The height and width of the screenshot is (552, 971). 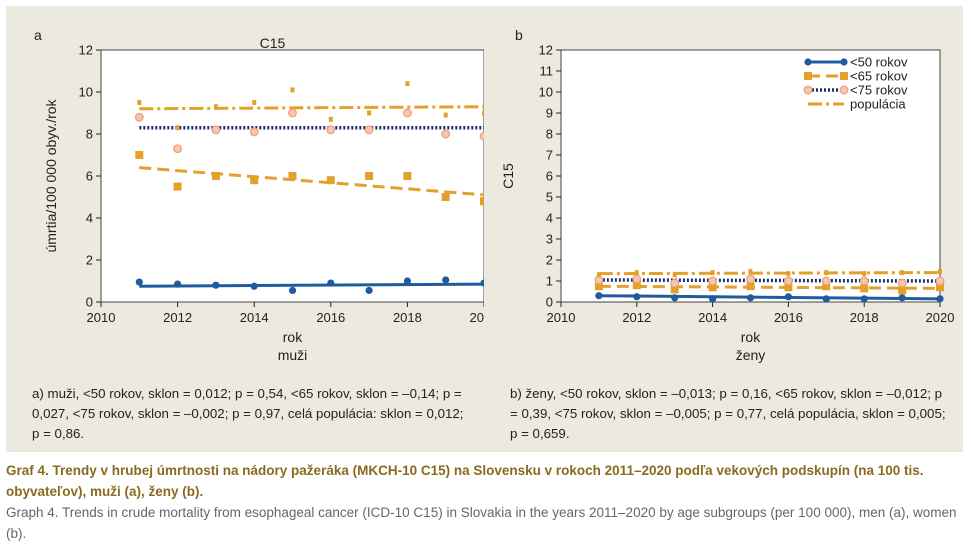 What do you see at coordinates (519, 35) in the screenshot?
I see `panel-letter: b` at bounding box center [519, 35].